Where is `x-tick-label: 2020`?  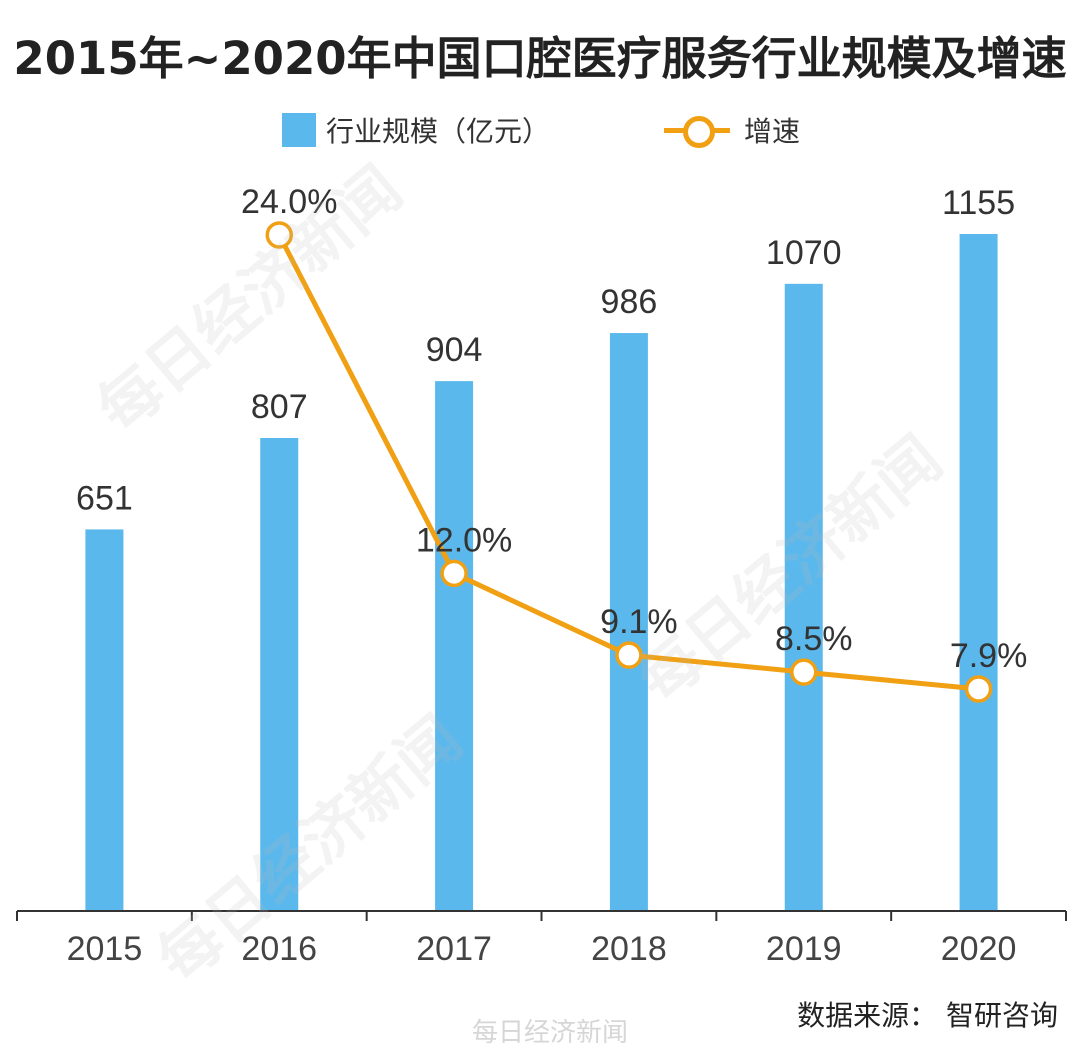 x-tick-label: 2020 is located at coordinates (979, 949).